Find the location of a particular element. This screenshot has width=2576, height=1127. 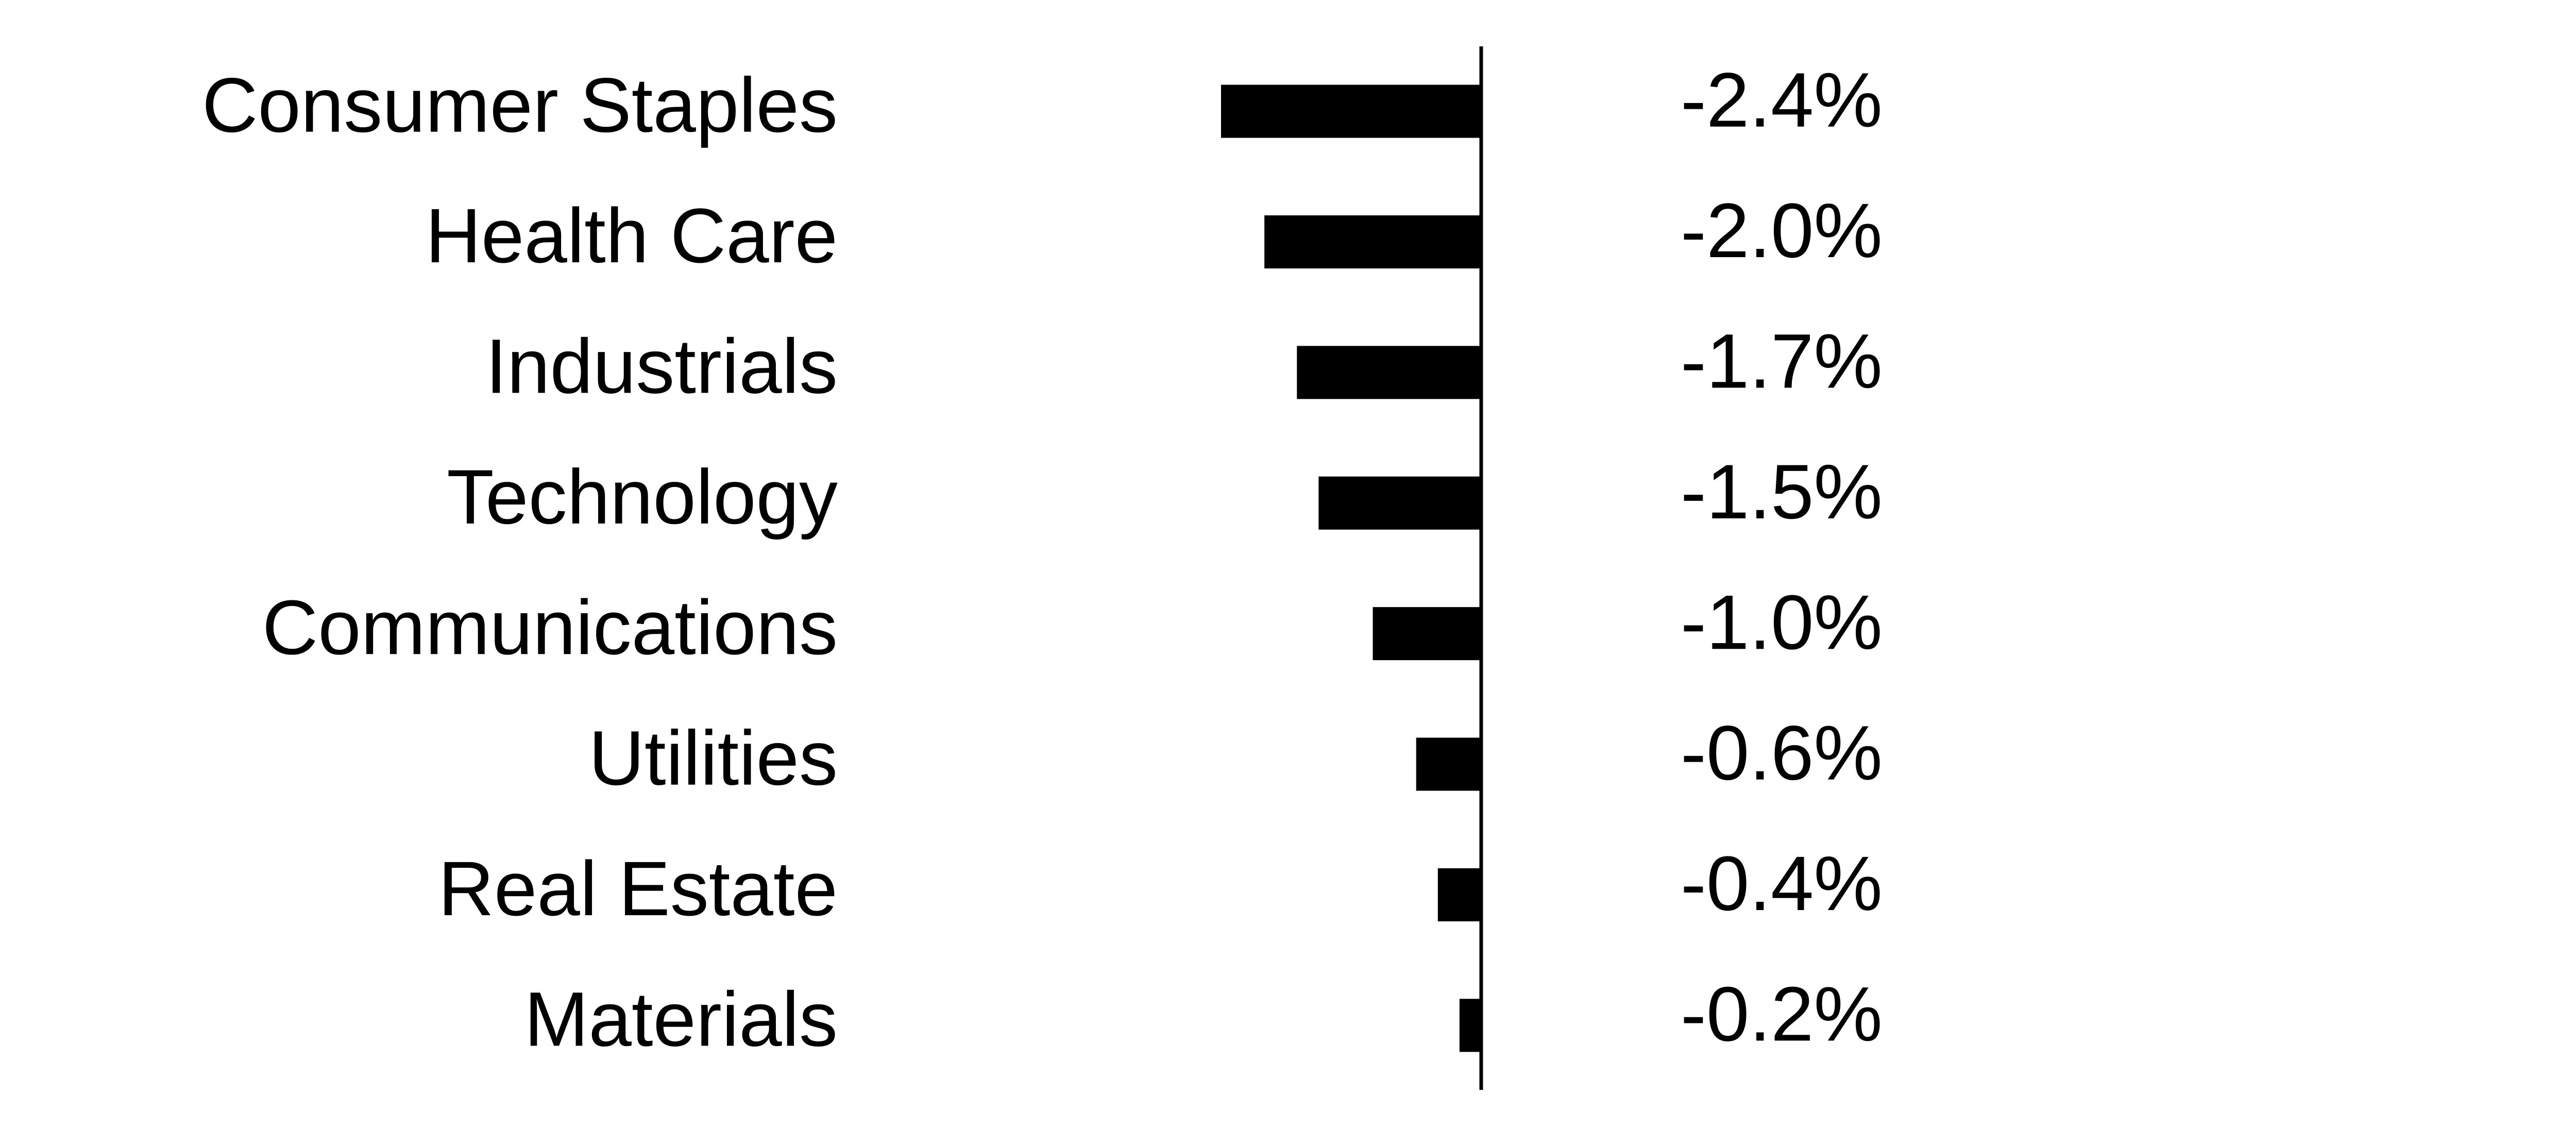

value-label: -1.7% is located at coordinates (1782, 360).